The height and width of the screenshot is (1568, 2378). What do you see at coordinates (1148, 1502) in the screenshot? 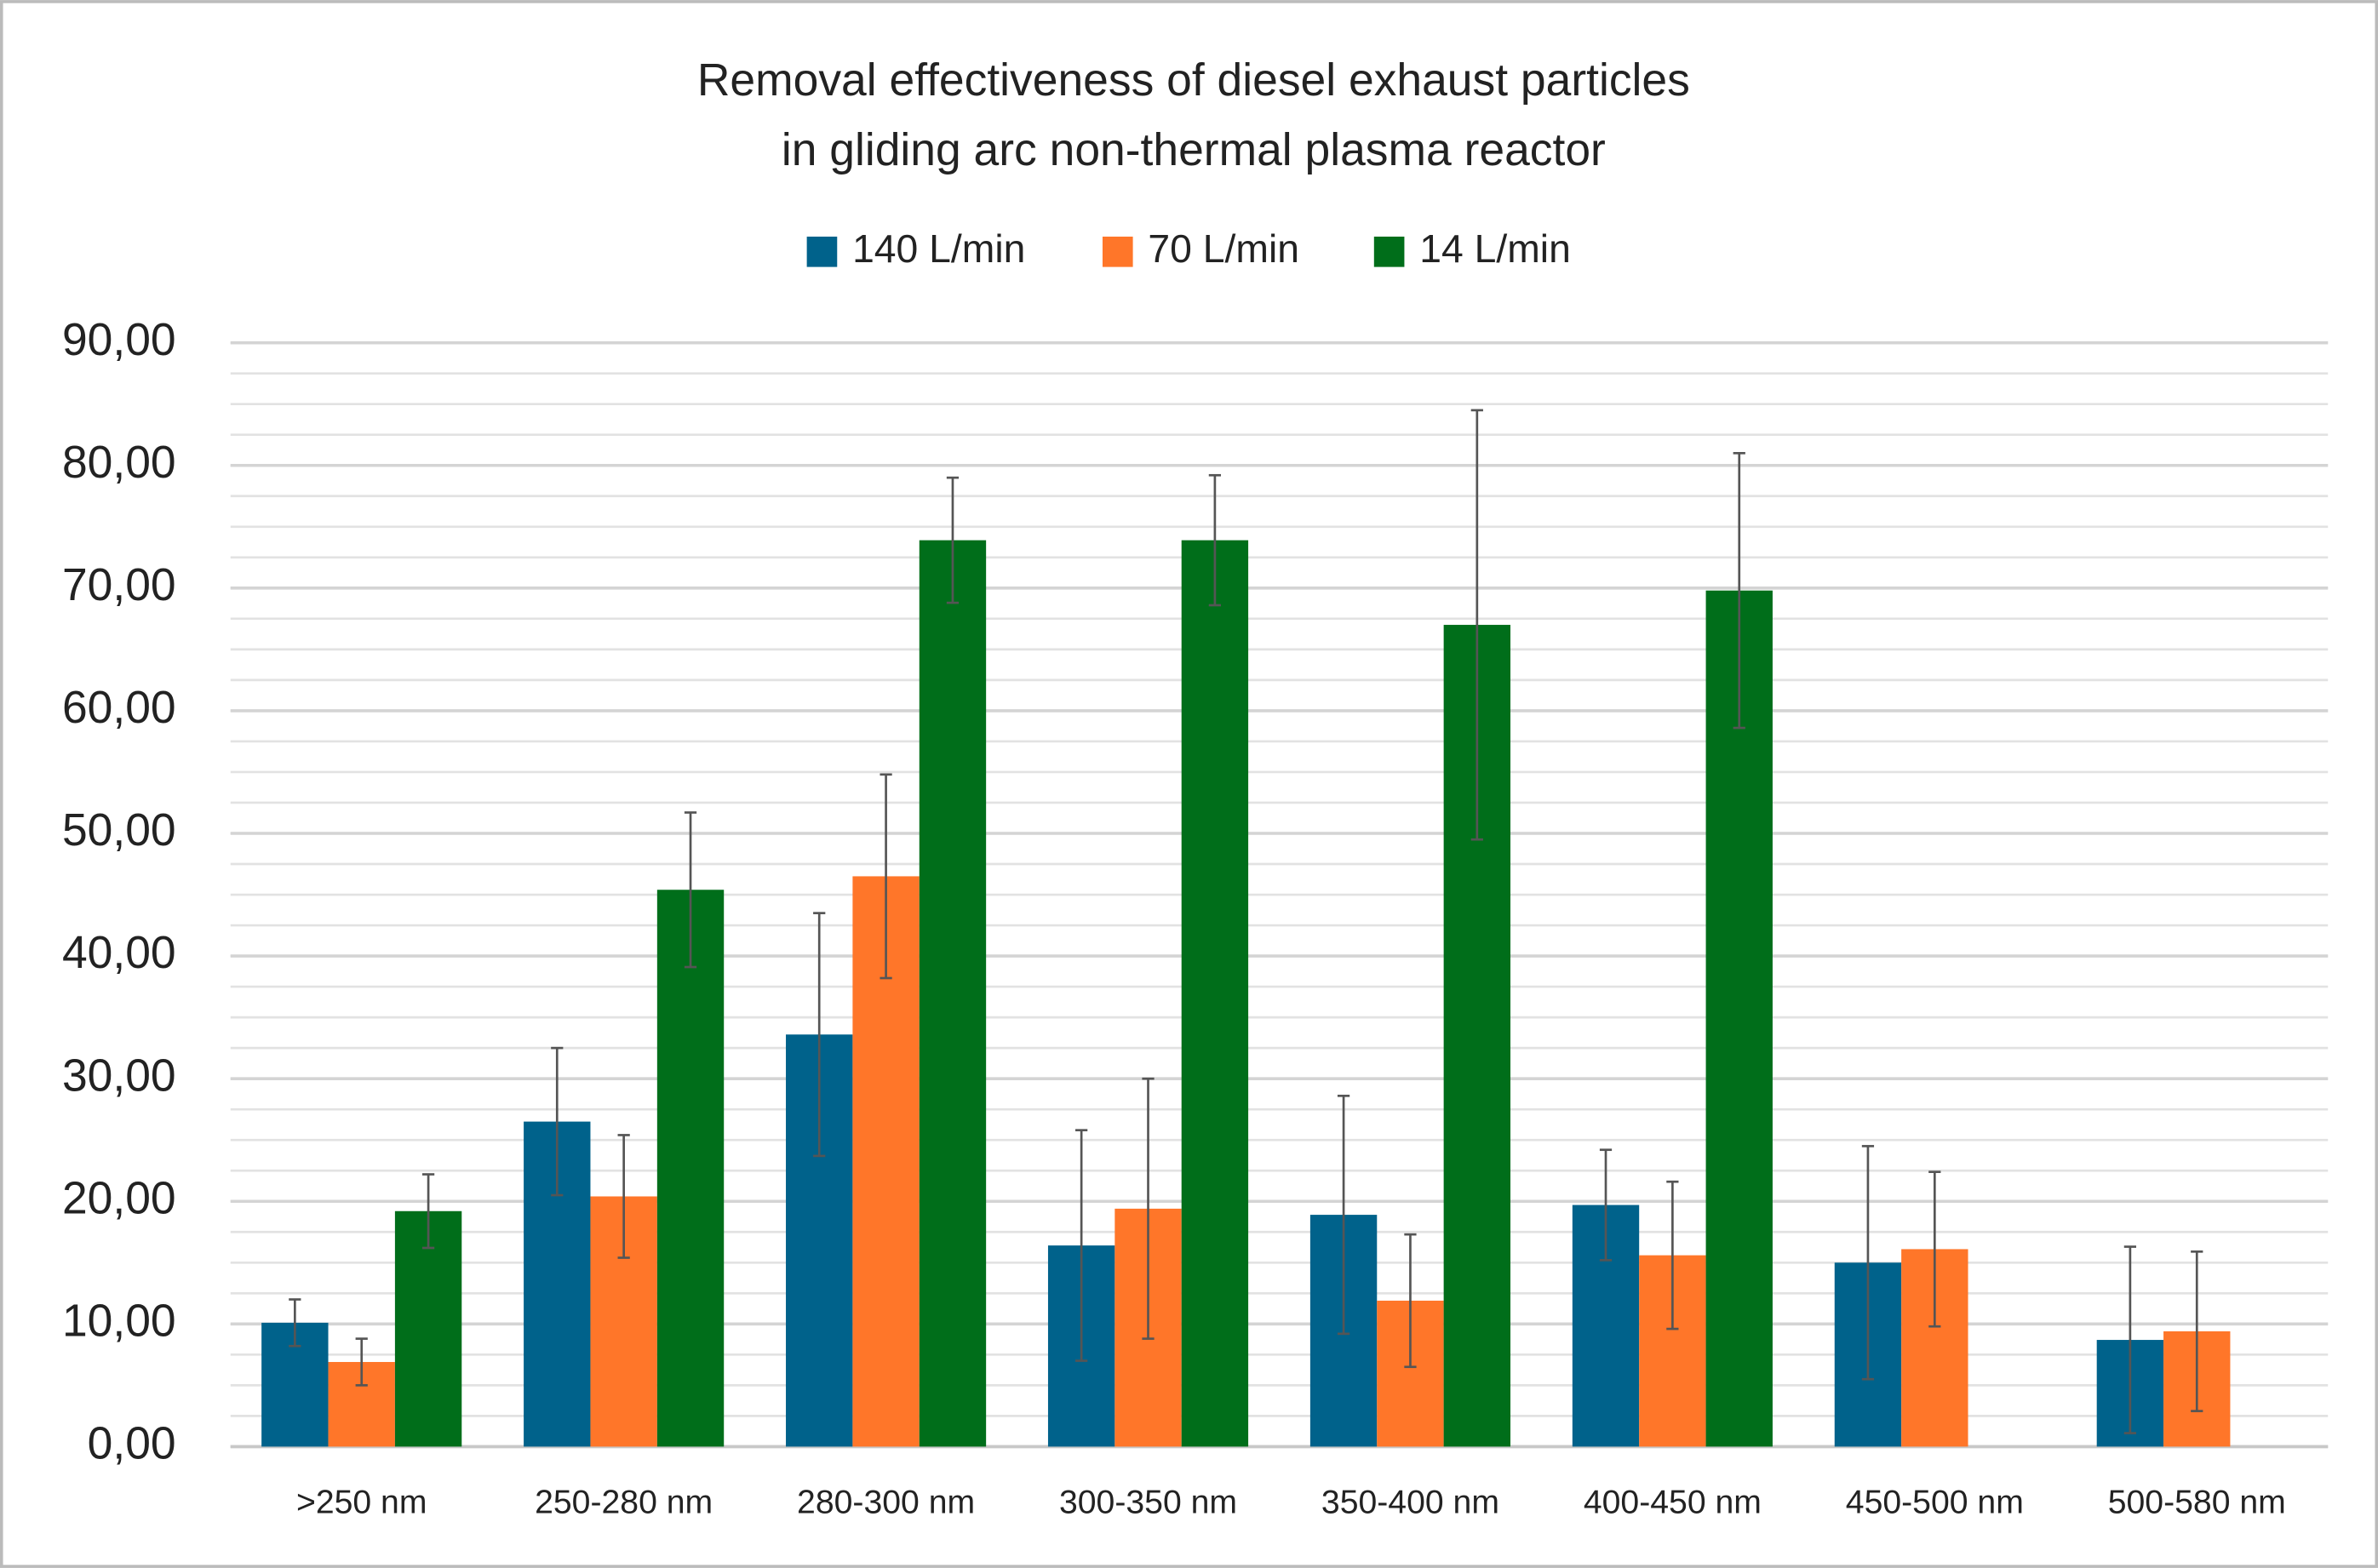
I see `x-tick-label: 300-350 nm` at bounding box center [1148, 1502].